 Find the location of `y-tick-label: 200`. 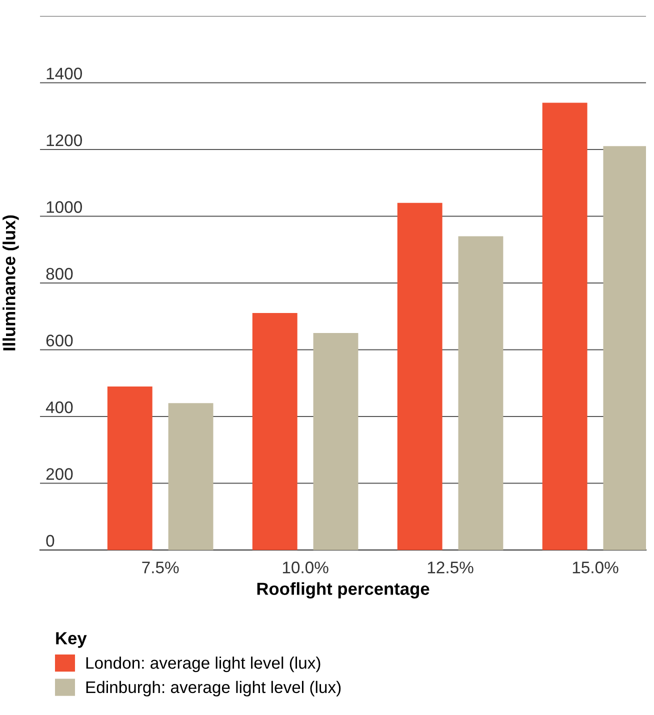

y-tick-label: 200 is located at coordinates (59, 474).